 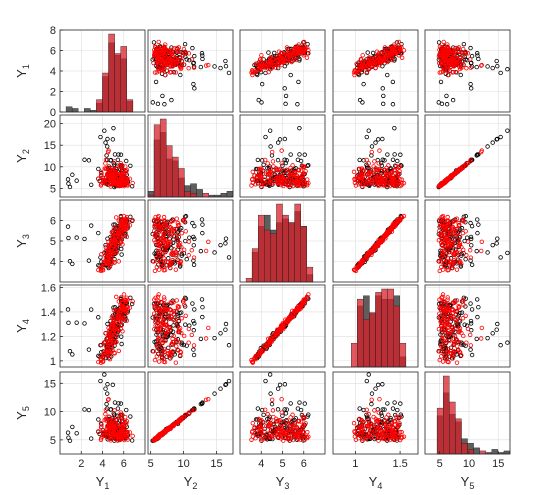 I want to click on y-axis-label: Y4, so click(x=22, y=326).